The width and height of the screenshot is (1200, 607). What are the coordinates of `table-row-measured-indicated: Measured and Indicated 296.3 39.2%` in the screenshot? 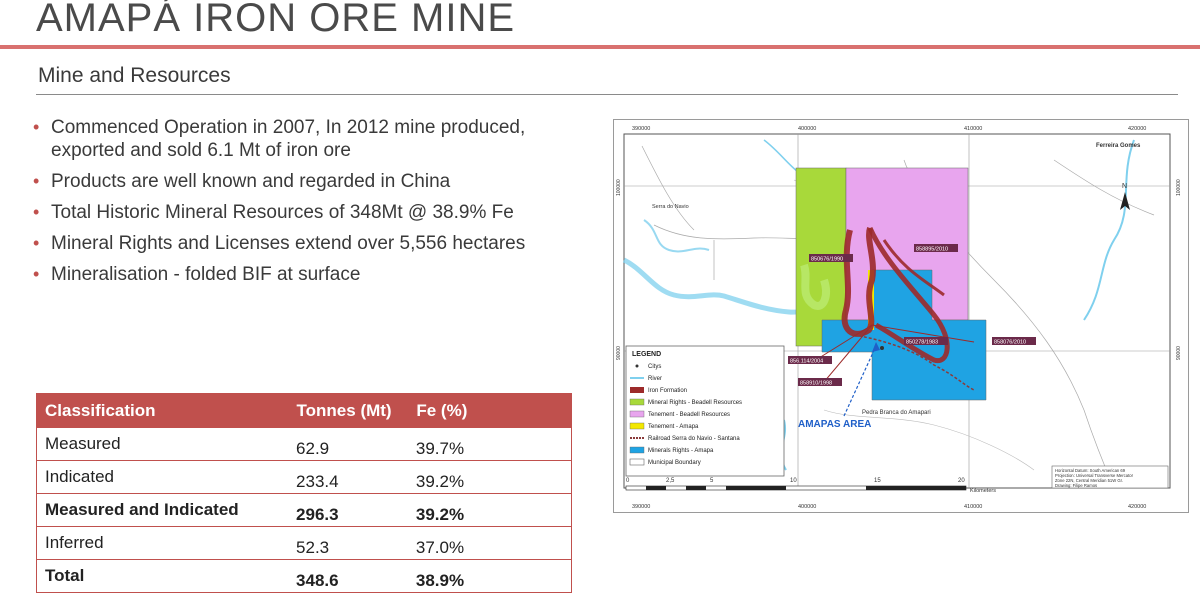 It's located at (304, 510).